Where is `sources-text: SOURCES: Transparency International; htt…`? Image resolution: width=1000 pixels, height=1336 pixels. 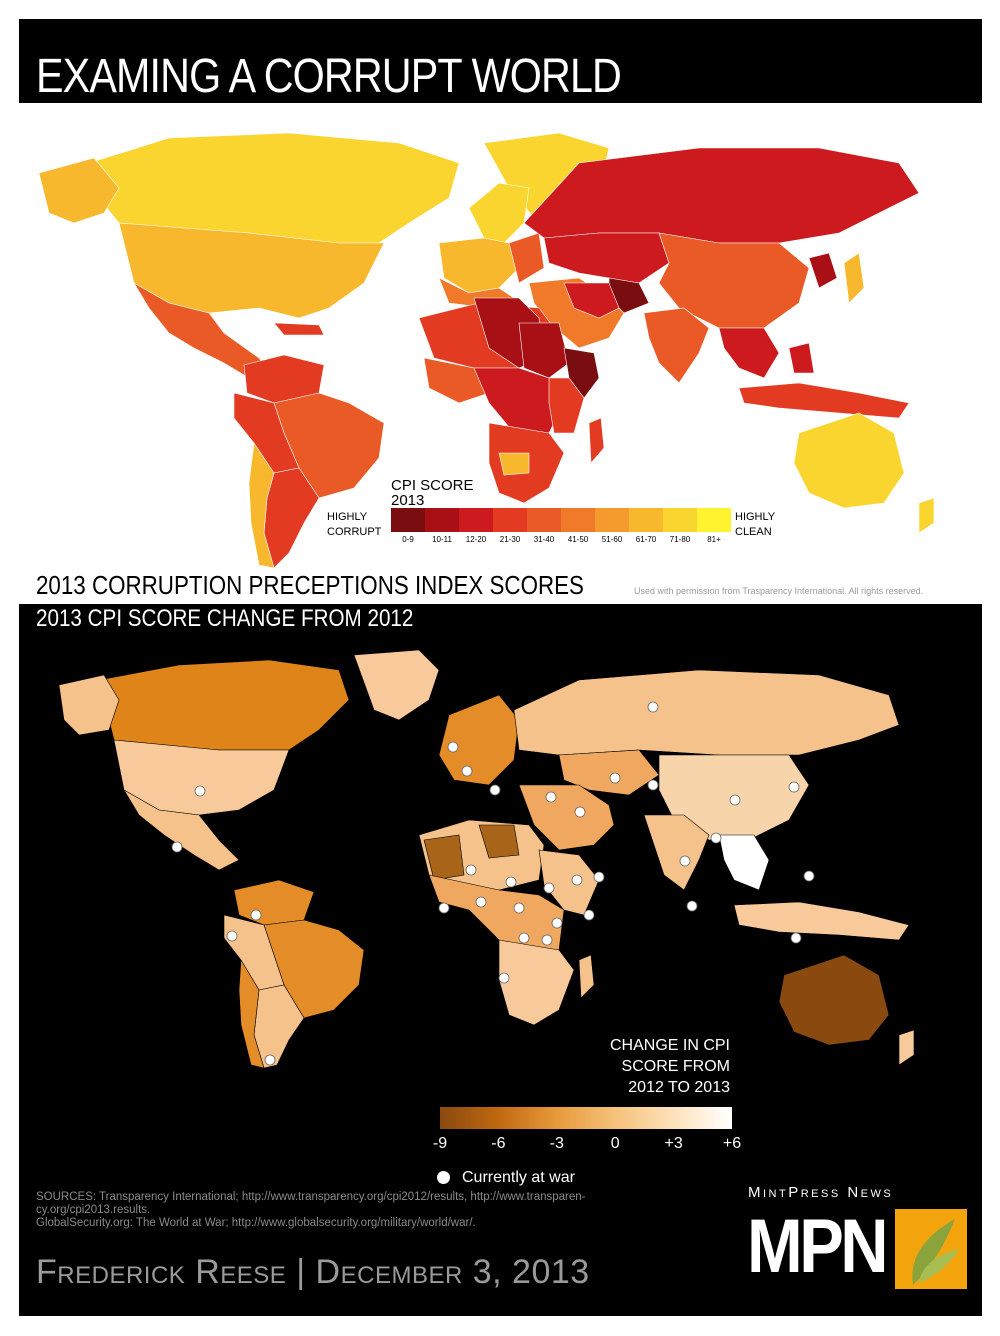
sources-text: SOURCES: Transparency International; htt… is located at coordinates (381, 1210).